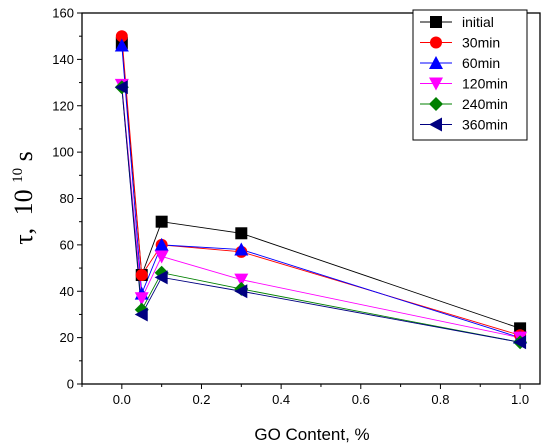 The height and width of the screenshot is (447, 550). Describe the element at coordinates (485, 84) in the screenshot. I see `legend-label: 120min` at that location.